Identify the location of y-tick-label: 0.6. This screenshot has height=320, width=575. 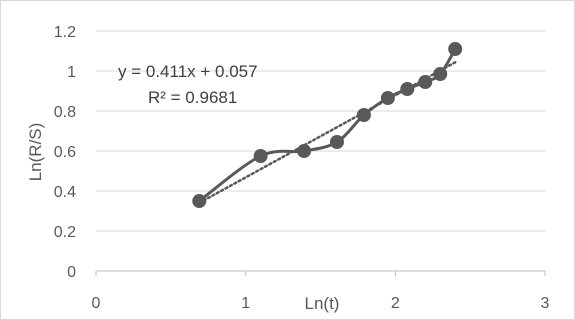
(65, 152).